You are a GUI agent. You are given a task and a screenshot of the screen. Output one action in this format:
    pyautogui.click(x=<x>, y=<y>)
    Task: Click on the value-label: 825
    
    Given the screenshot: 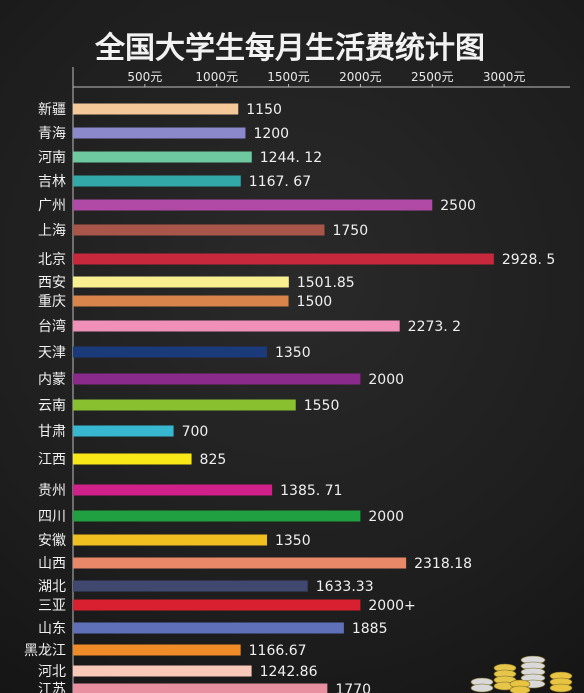 What is the action you would take?
    pyautogui.click(x=213, y=460)
    